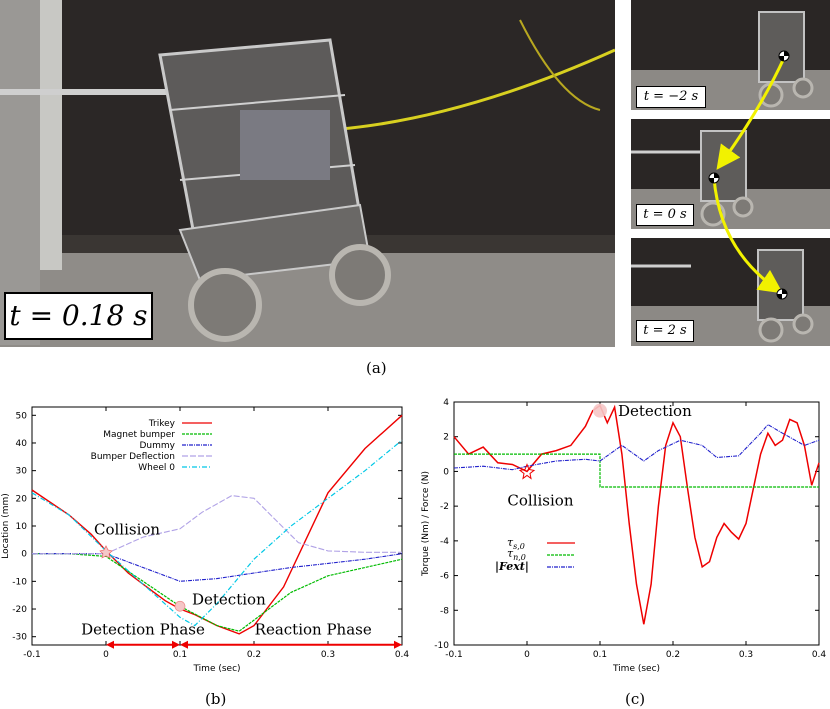 This screenshot has width=830, height=709. Describe the element at coordinates (426, 524) in the screenshot. I see `y-axis-label: Torque (Nm) / Force (N)` at that location.